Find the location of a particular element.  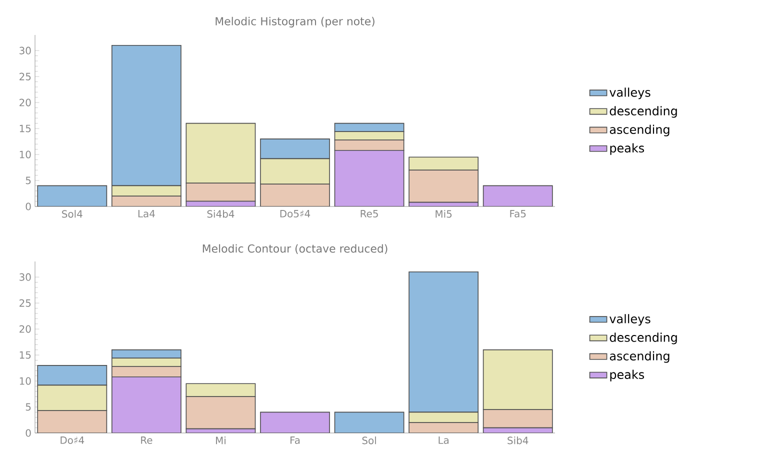

chart-title: Melodic Contour (octave reduced) is located at coordinates (295, 249).